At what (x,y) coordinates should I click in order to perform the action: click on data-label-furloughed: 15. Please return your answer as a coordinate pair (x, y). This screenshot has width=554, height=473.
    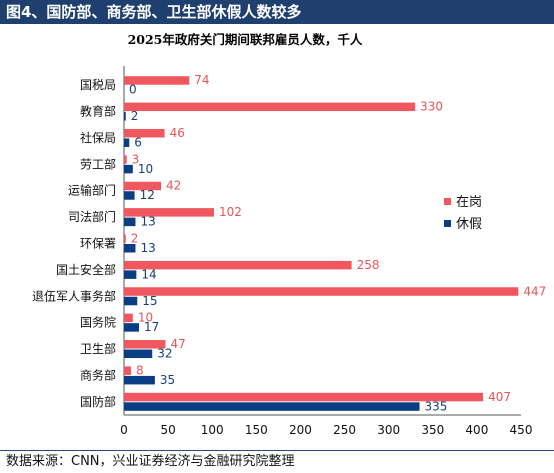
    Looking at the image, I should click on (149, 301).